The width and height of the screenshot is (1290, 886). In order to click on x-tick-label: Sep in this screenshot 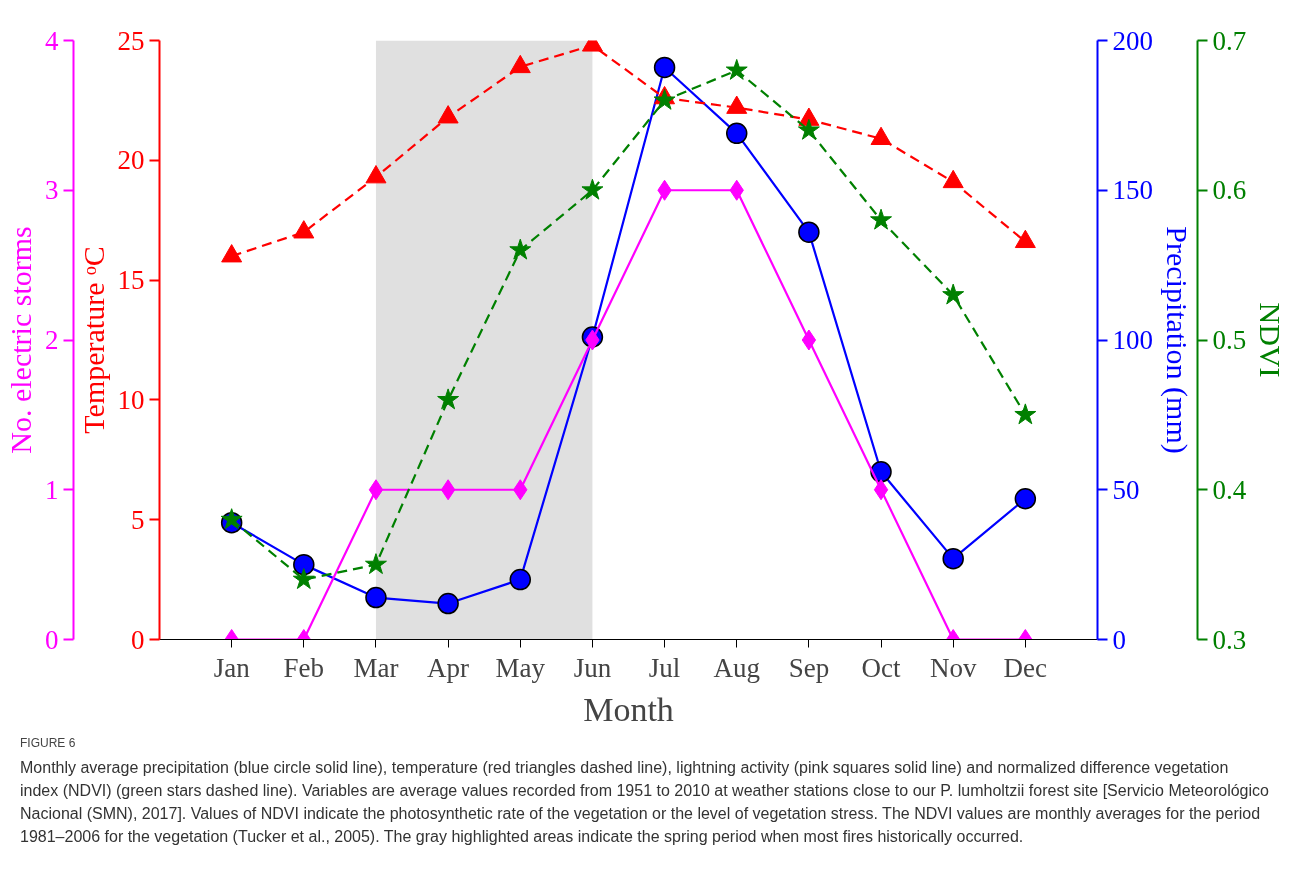, I will do `click(809, 667)`.